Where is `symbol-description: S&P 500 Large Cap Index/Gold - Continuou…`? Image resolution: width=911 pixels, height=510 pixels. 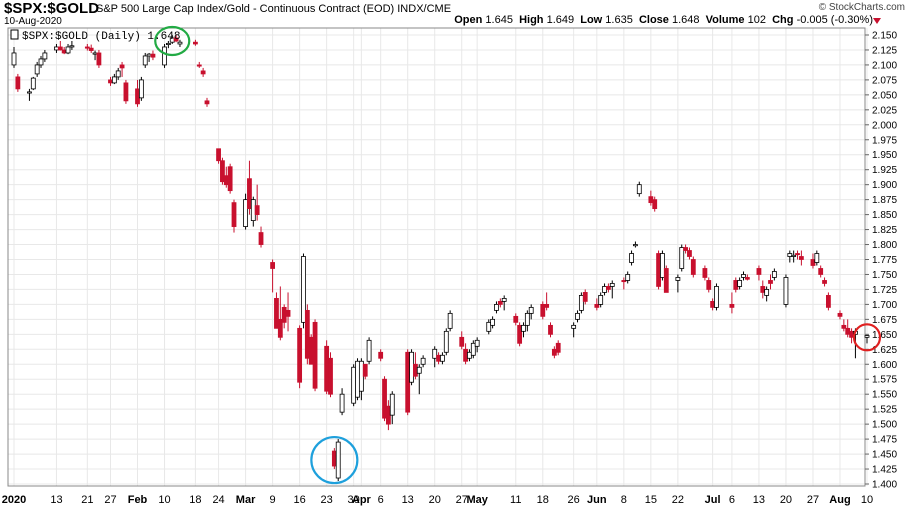
symbol-description: S&P 500 Large Cap Index/Gold - Continuou… is located at coordinates (273, 9).